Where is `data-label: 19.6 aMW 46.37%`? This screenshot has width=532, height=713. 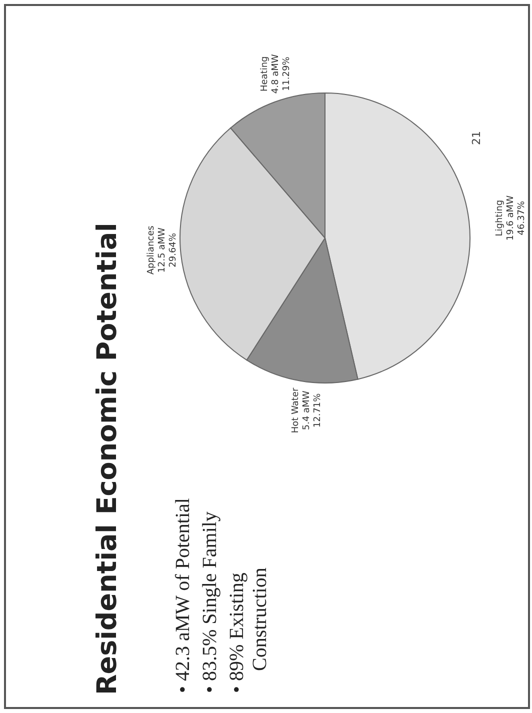 data-label: 19.6 aMW 46.37% is located at coordinates (516, 218).